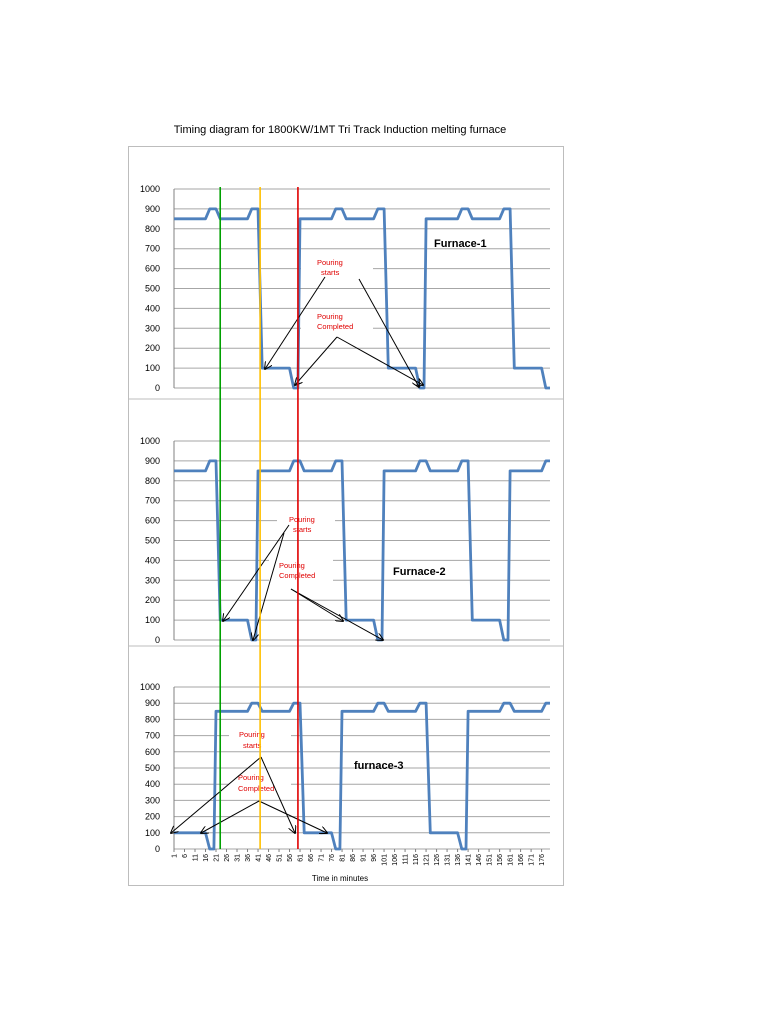 Image resolution: width=768 pixels, height=1024 pixels. I want to click on furnace-label: furnace-3, so click(379, 766).